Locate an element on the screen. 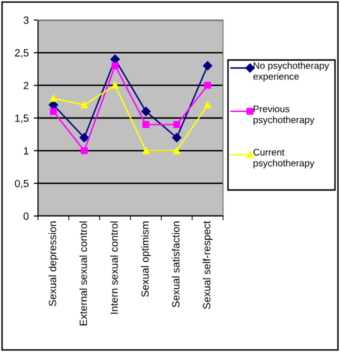 Image resolution: width=340 pixels, height=352 pixels. y-tick-label: 1 is located at coordinates (26, 150).